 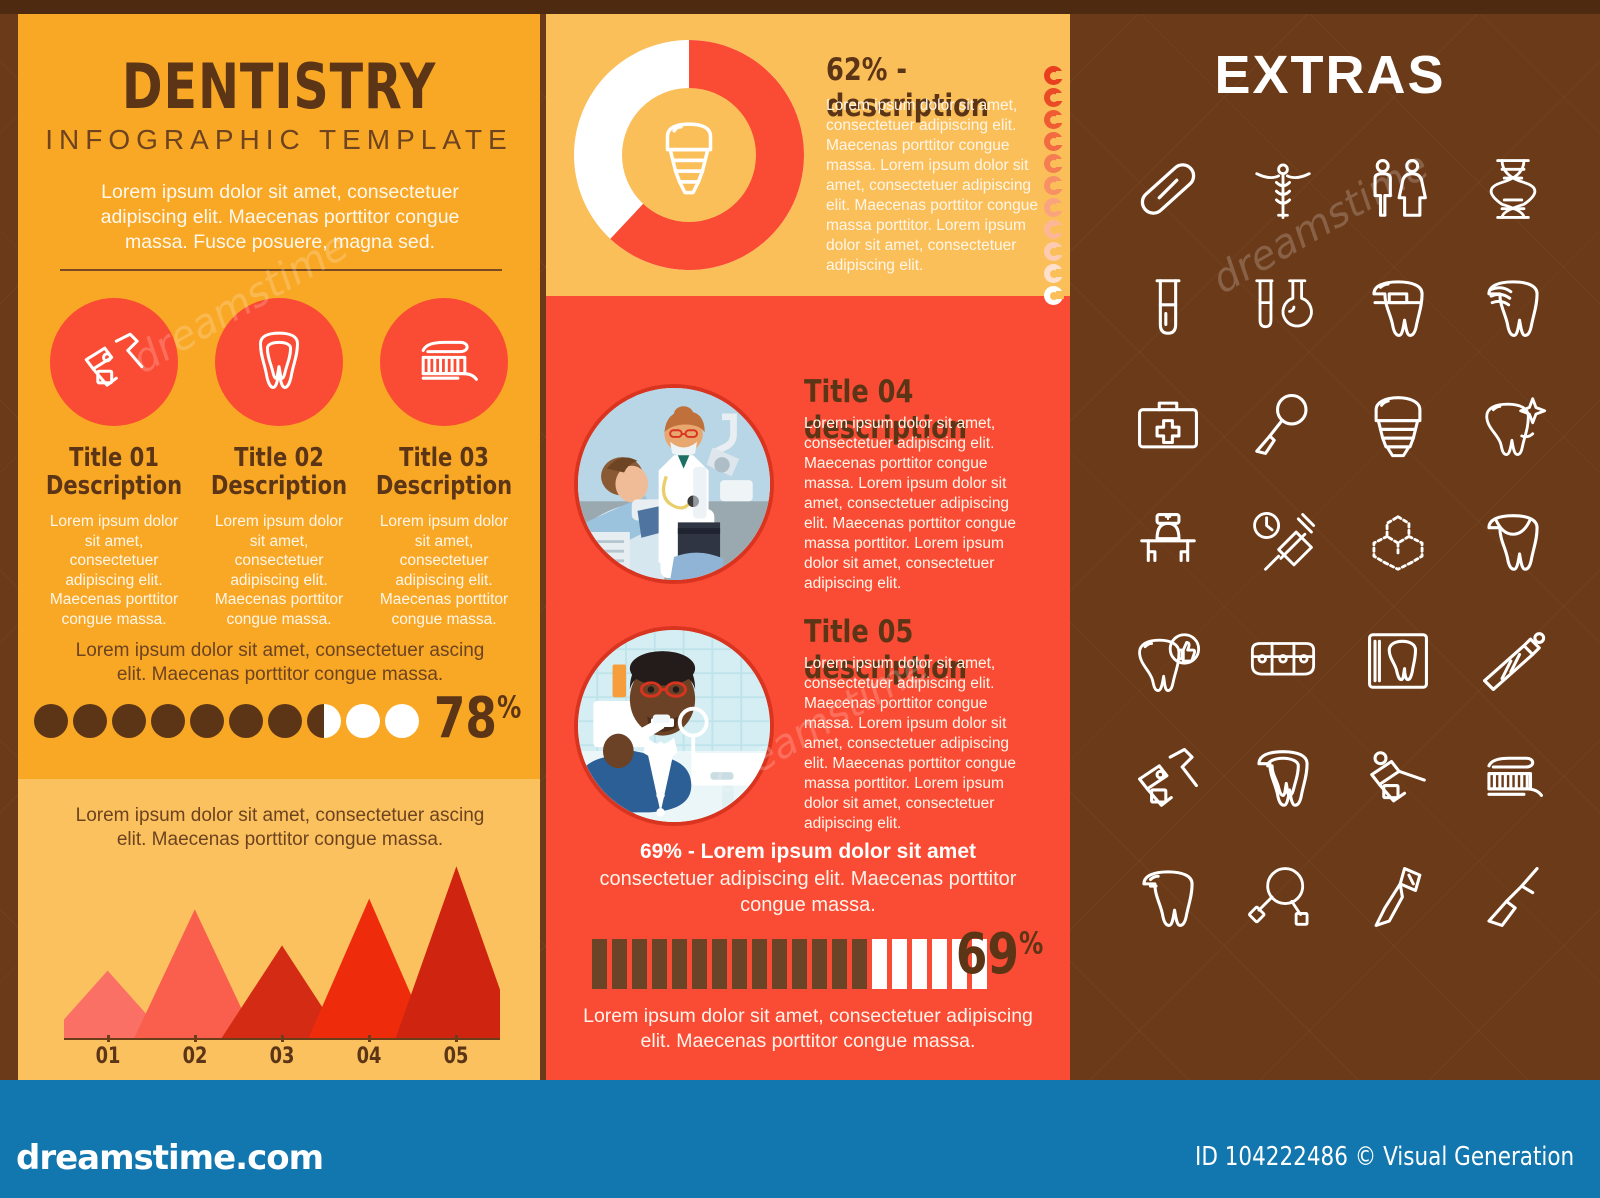 What do you see at coordinates (465, 718) in the screenshot?
I see `dot-progress-number: 78` at bounding box center [465, 718].